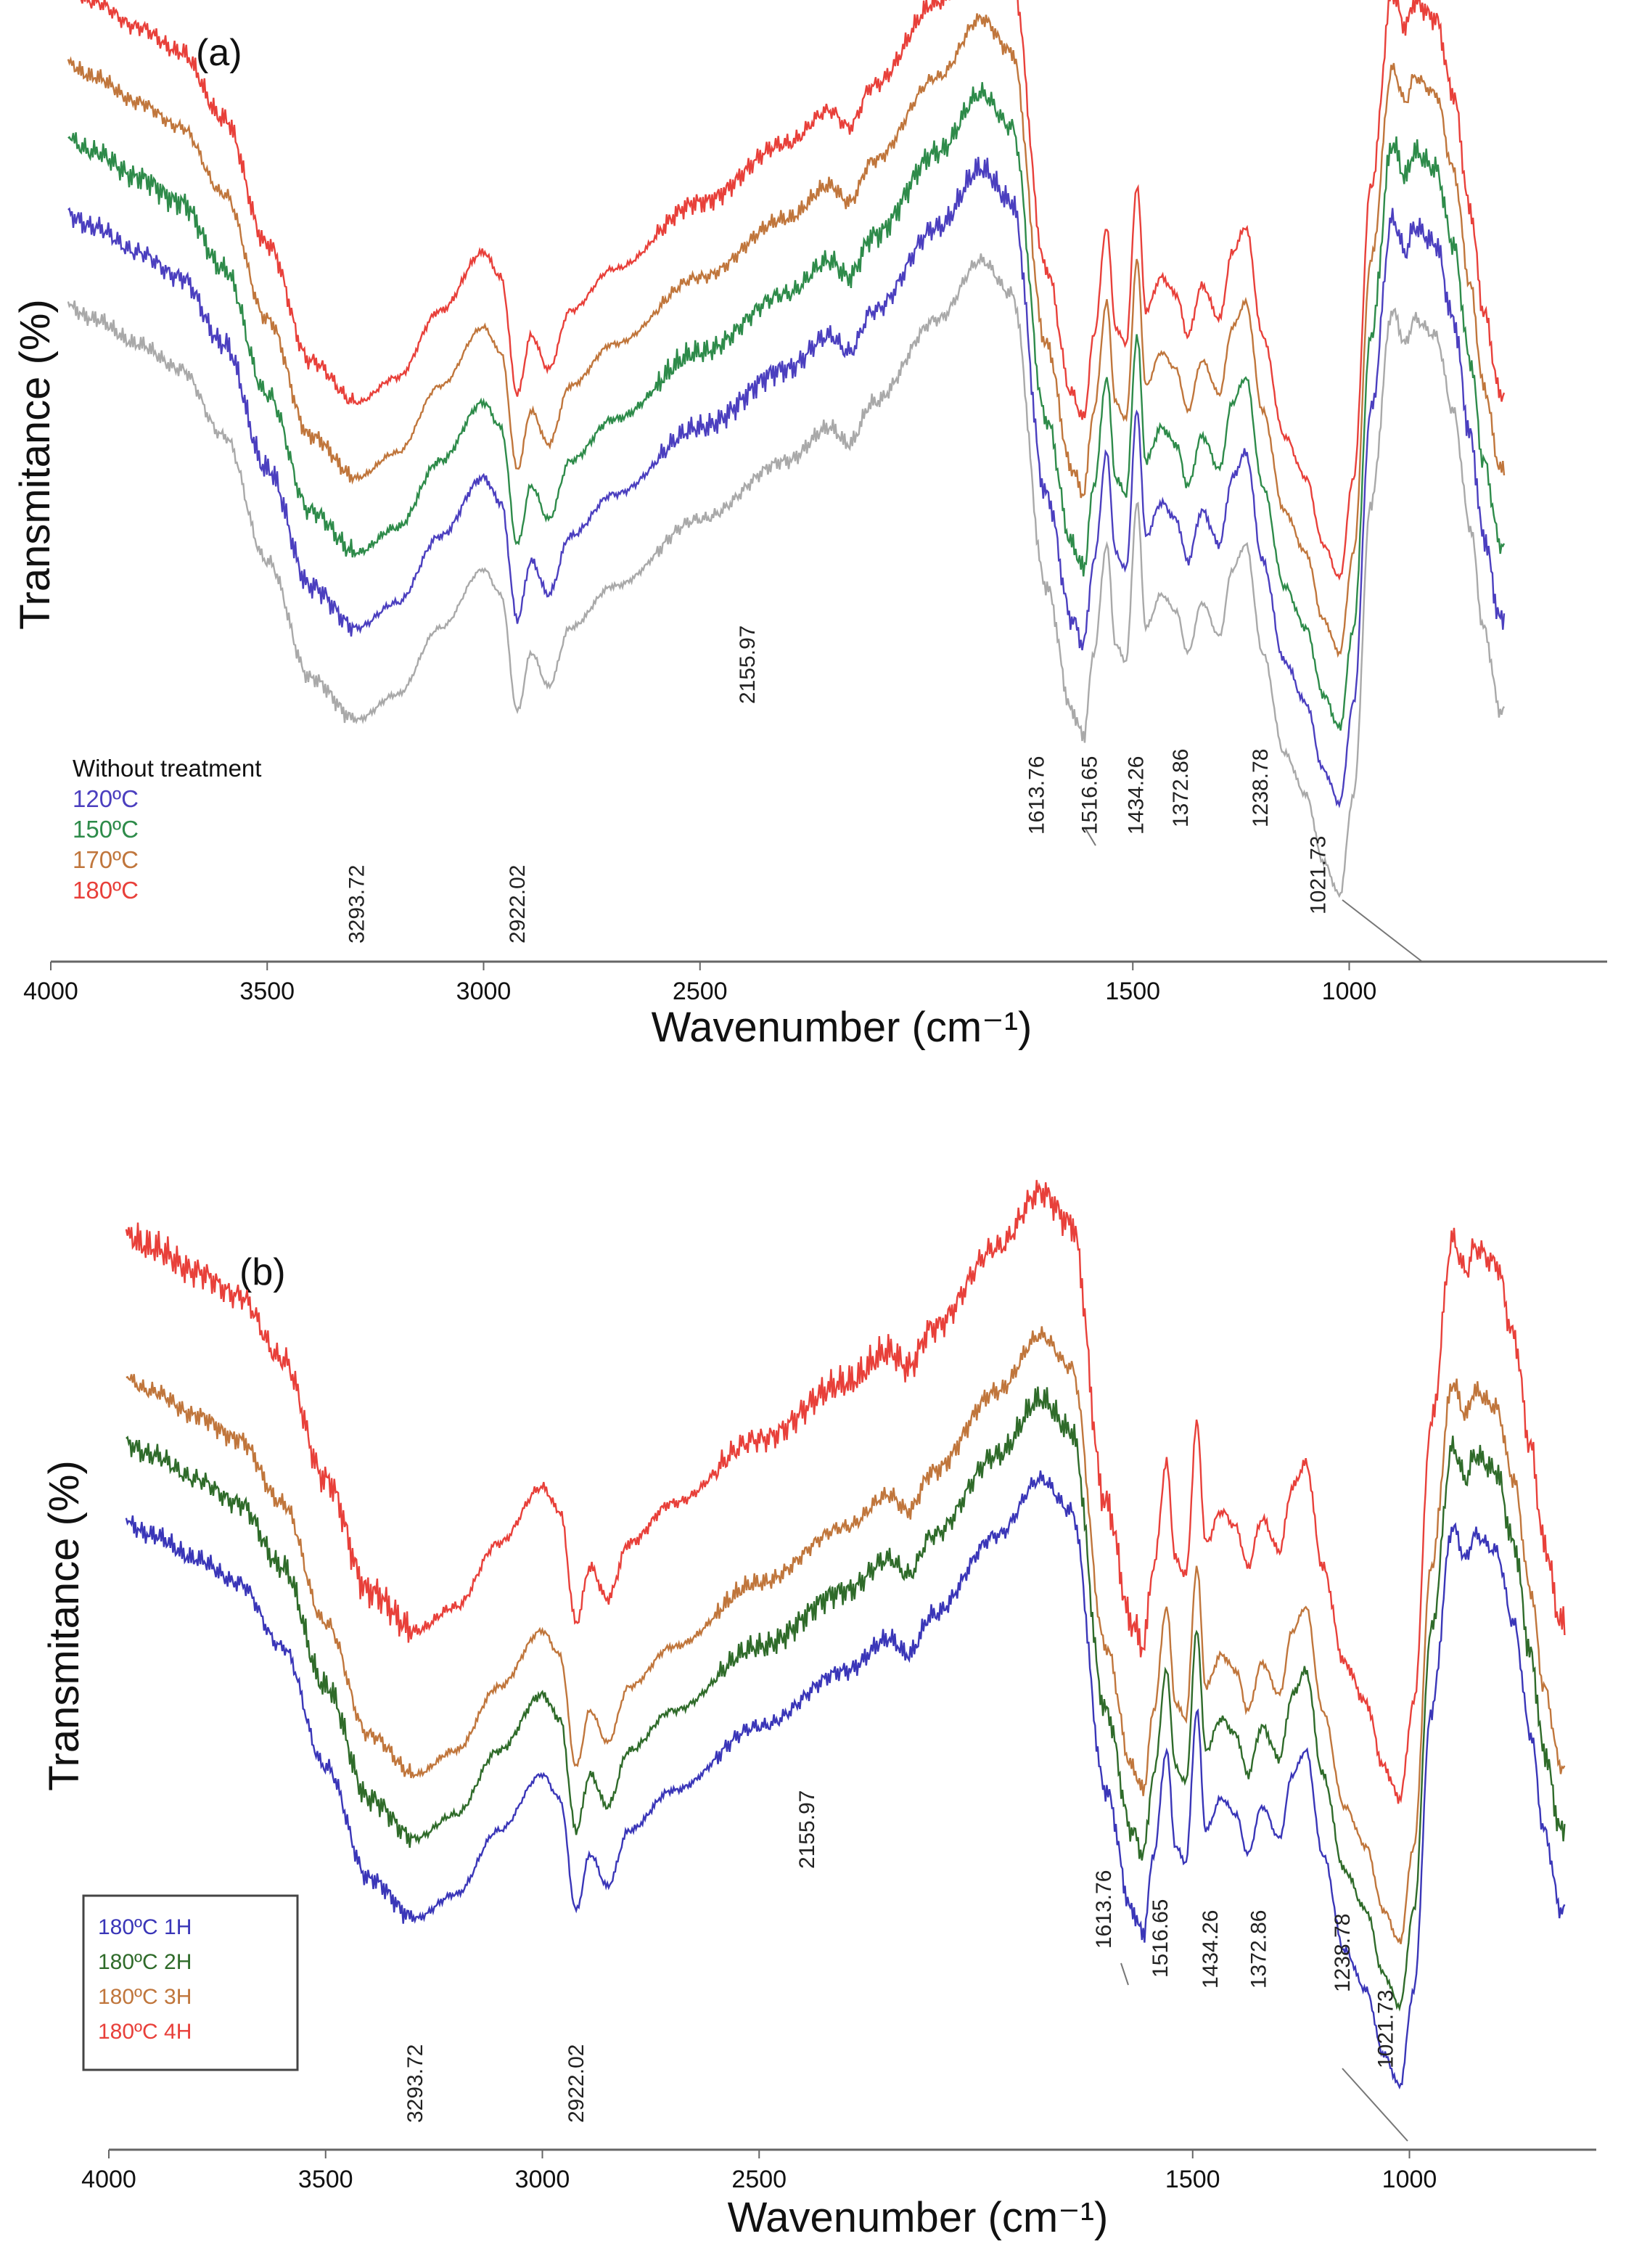 The image size is (1634, 2268). I want to click on legend-item-1: Without treatment, so click(167, 768).